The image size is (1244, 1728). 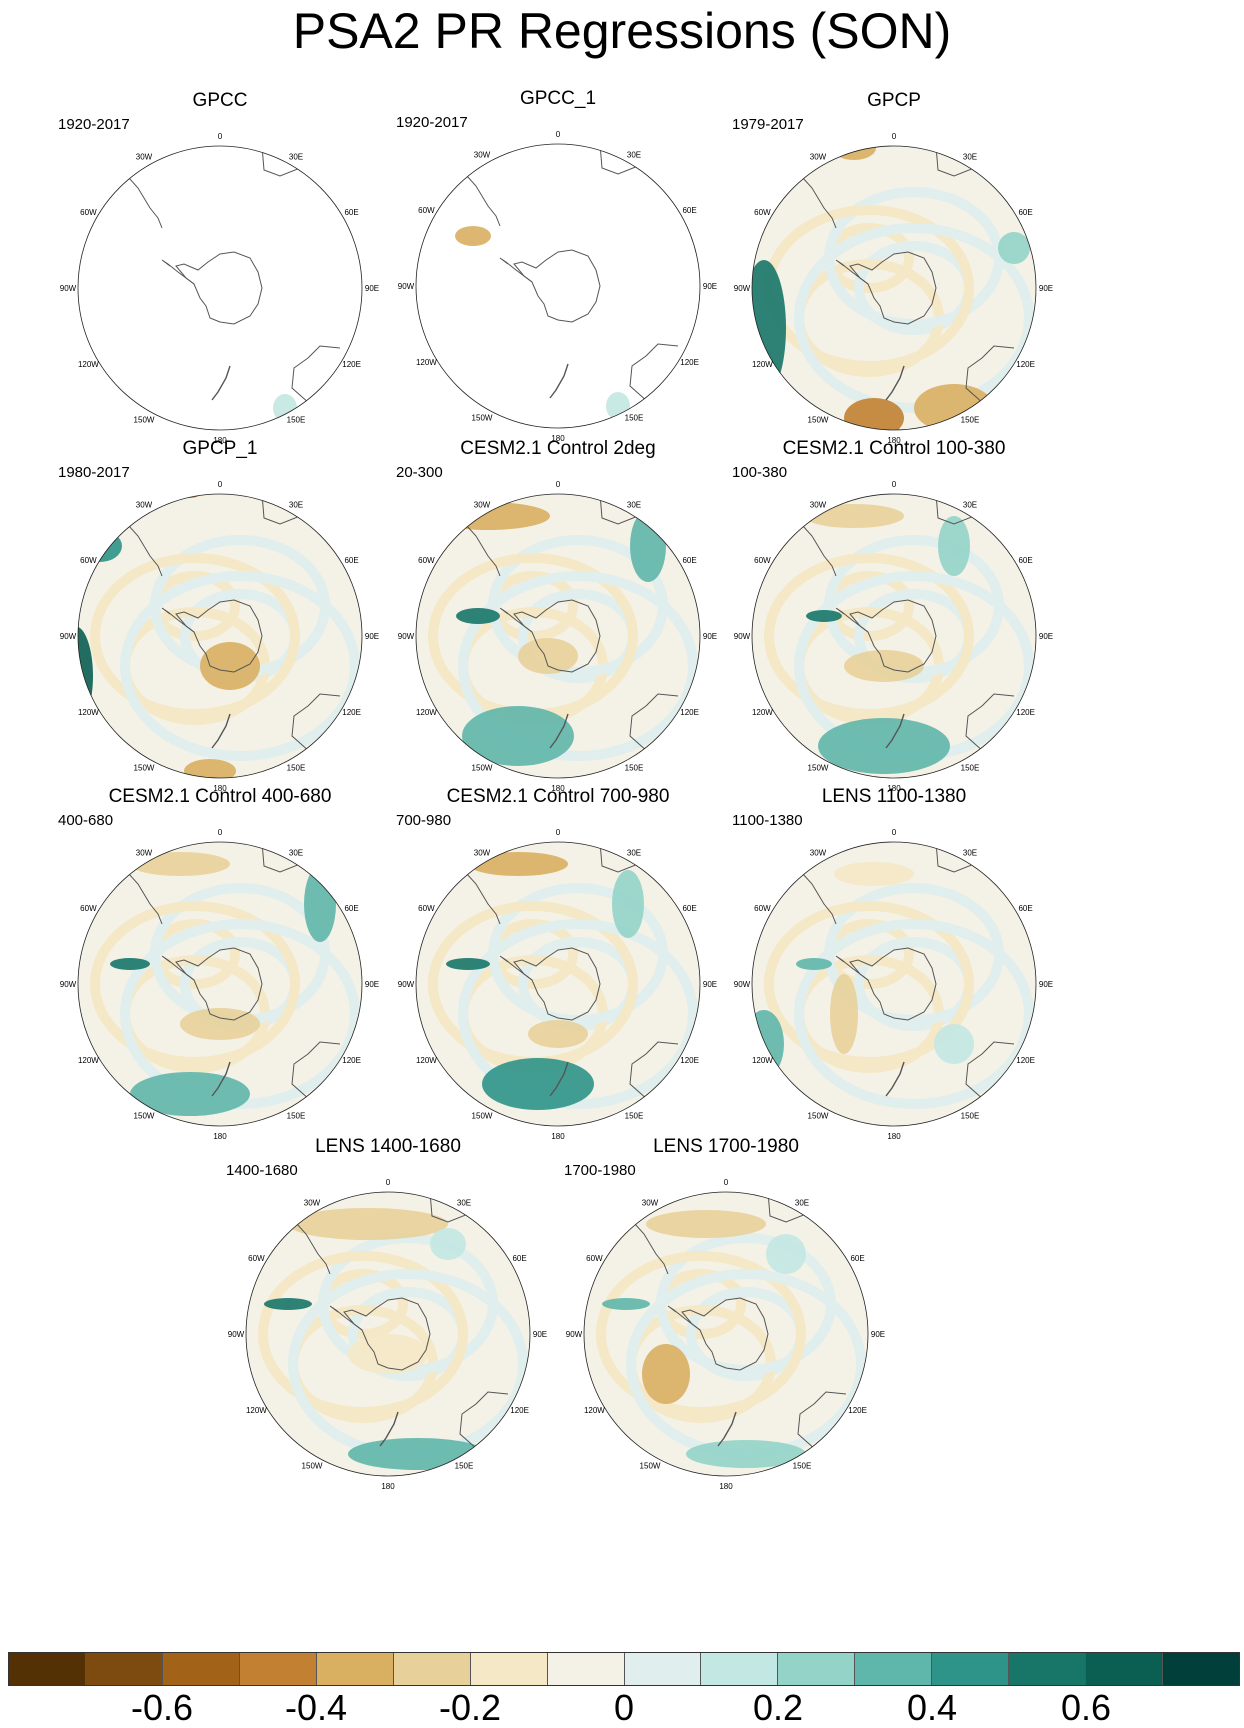 What do you see at coordinates (624, 1707) in the screenshot?
I see `colorbar-tick-label: 0` at bounding box center [624, 1707].